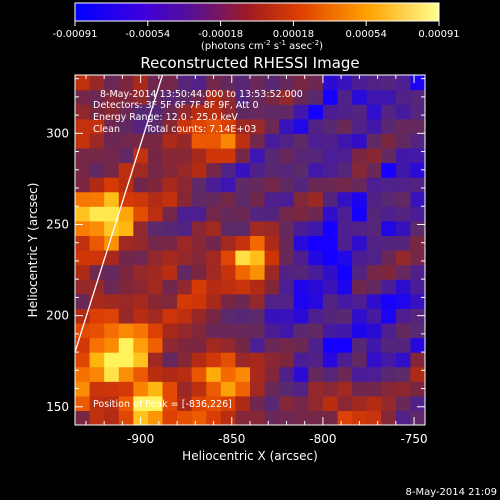  What do you see at coordinates (33, 250) in the screenshot?
I see `y-axis-label: Heliocentric Y (arcsec)` at bounding box center [33, 250].